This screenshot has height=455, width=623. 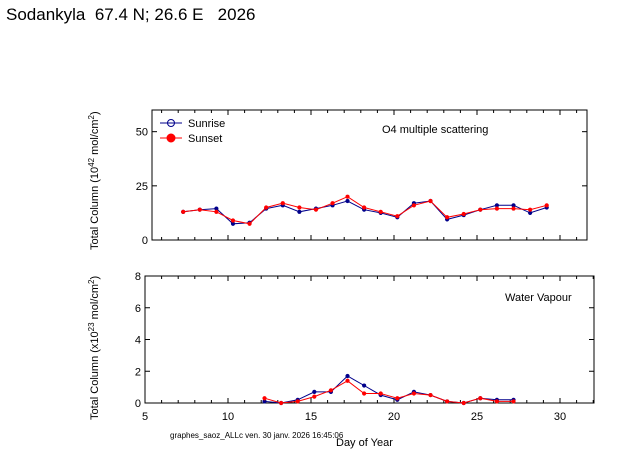 What do you see at coordinates (560, 417) in the screenshot?
I see `x-tick-label: 30` at bounding box center [560, 417].